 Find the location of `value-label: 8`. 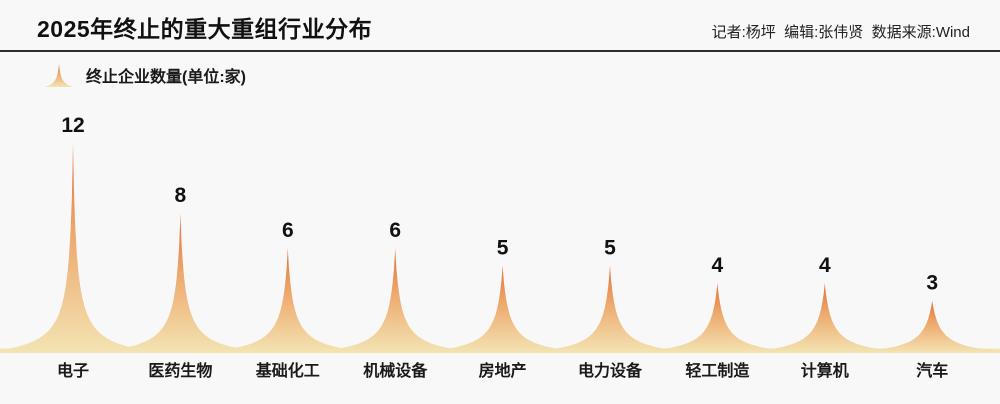

value-label: 8 is located at coordinates (181, 195).